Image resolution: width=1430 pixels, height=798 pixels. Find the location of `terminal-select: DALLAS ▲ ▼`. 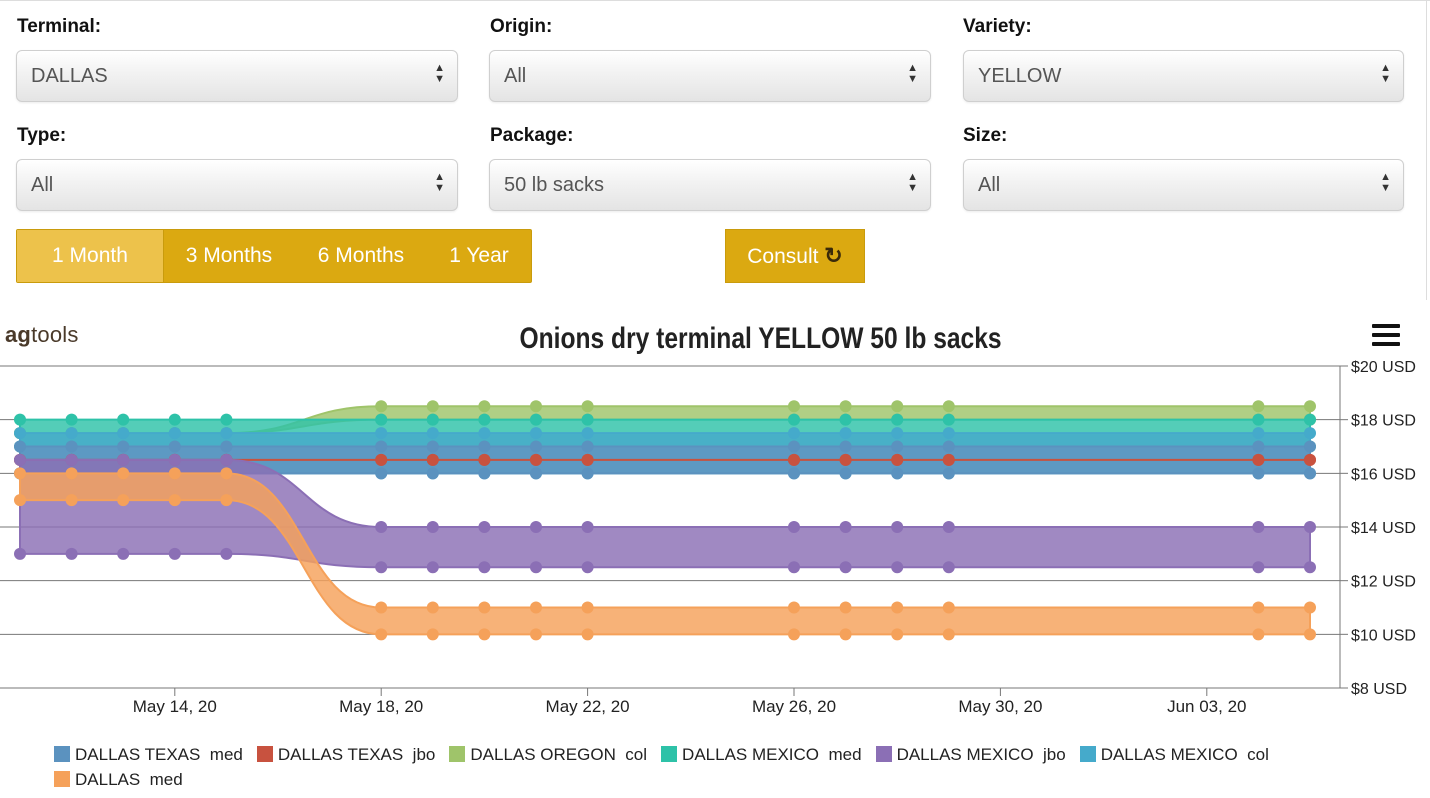

terminal-select: DALLAS ▲ ▼ is located at coordinates (237, 76).